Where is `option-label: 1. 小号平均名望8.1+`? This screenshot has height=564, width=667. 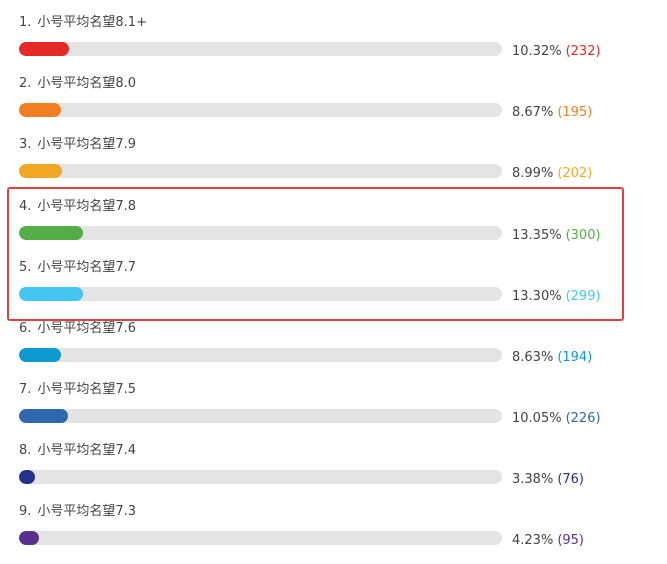 option-label: 1. 小号平均名望8.1+ is located at coordinates (83, 23).